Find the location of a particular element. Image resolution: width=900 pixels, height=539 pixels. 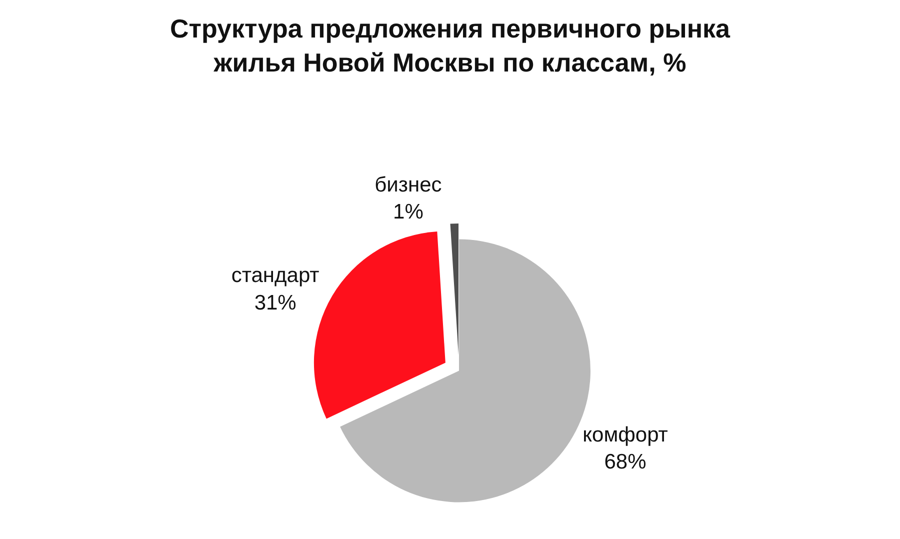

data-label: 31% is located at coordinates (275, 302).